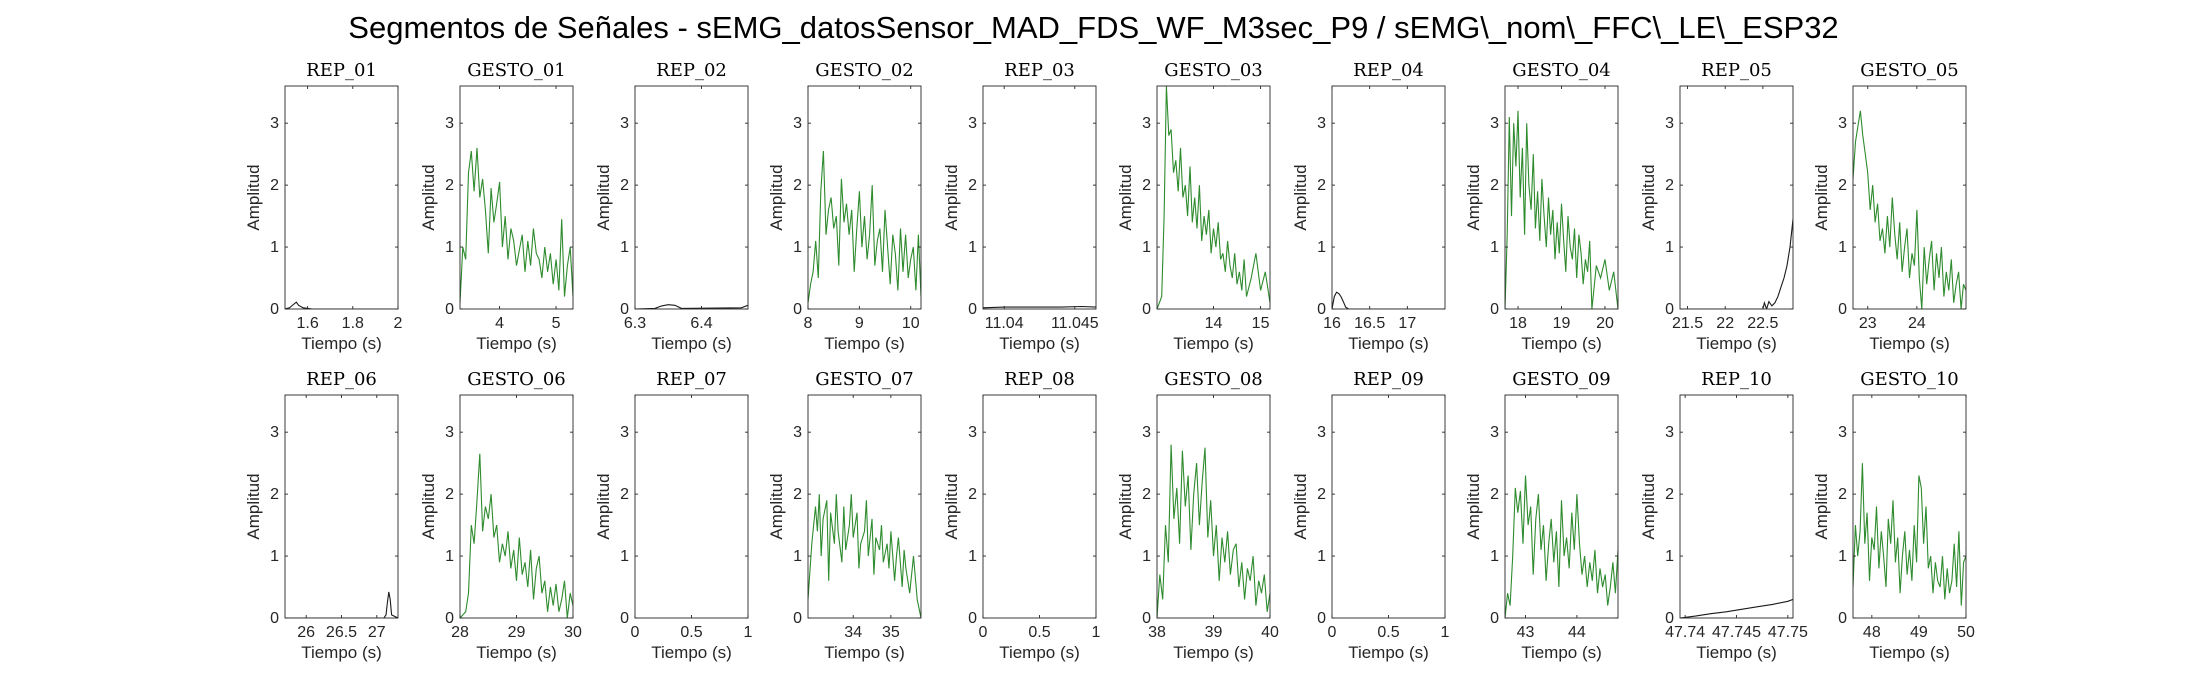 The height and width of the screenshot is (688, 2187). I want to click on x-tick-label: 5, so click(556, 323).